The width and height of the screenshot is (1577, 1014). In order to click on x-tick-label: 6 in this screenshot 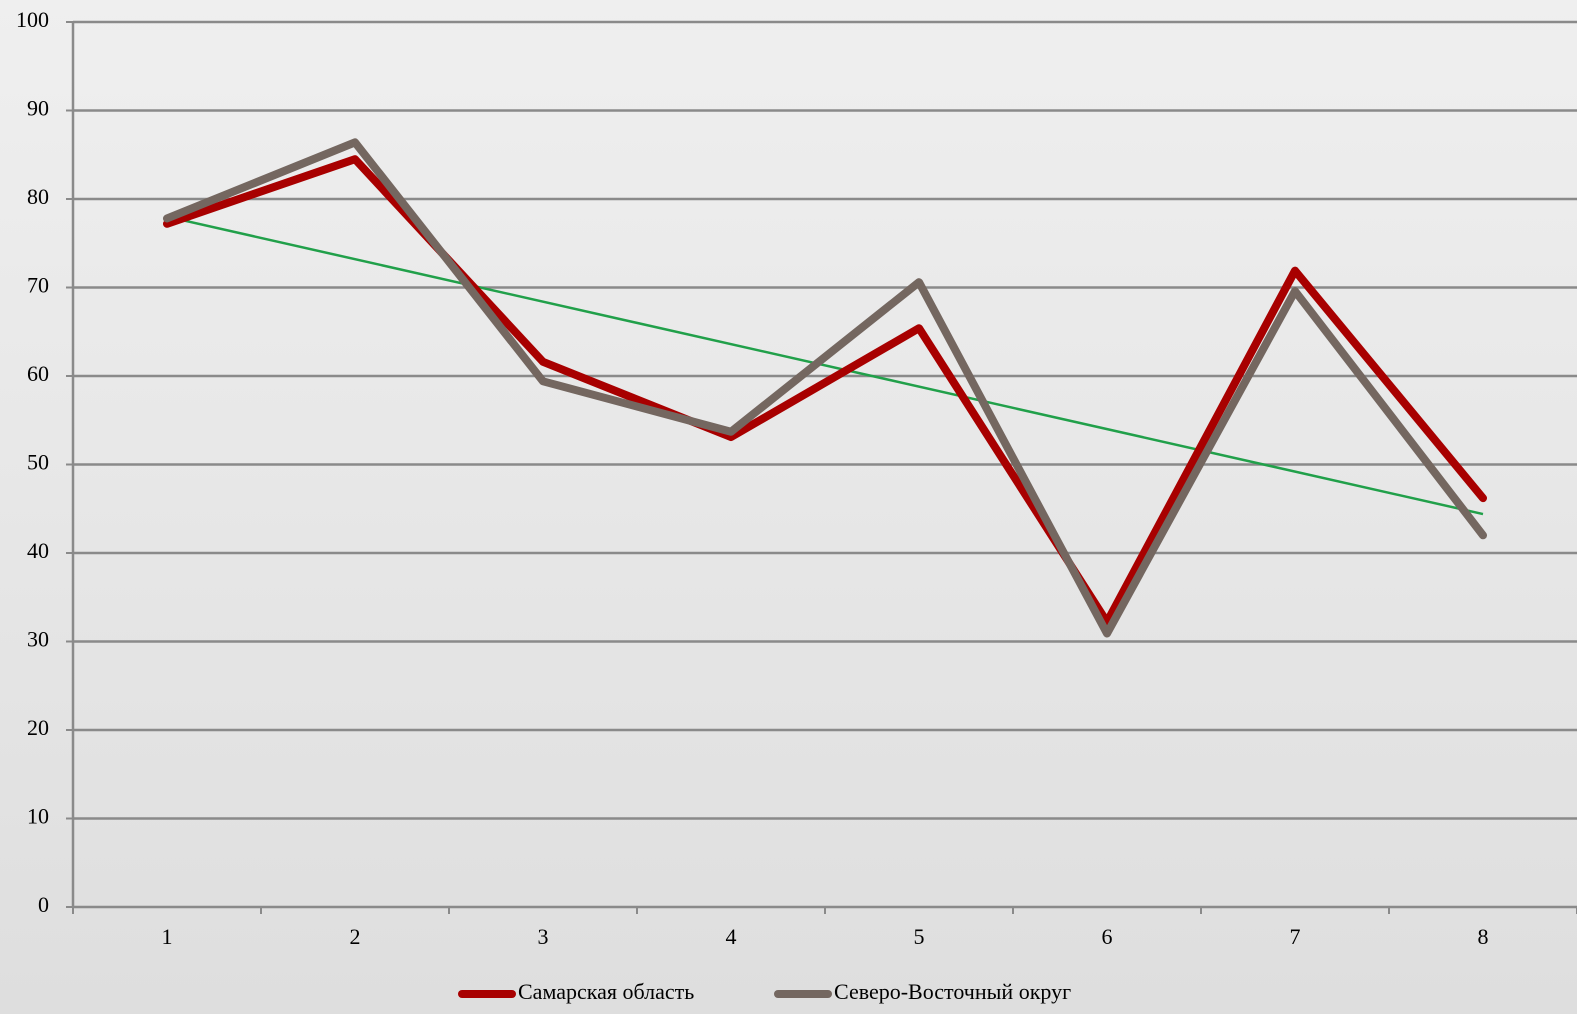, I will do `click(1107, 936)`.